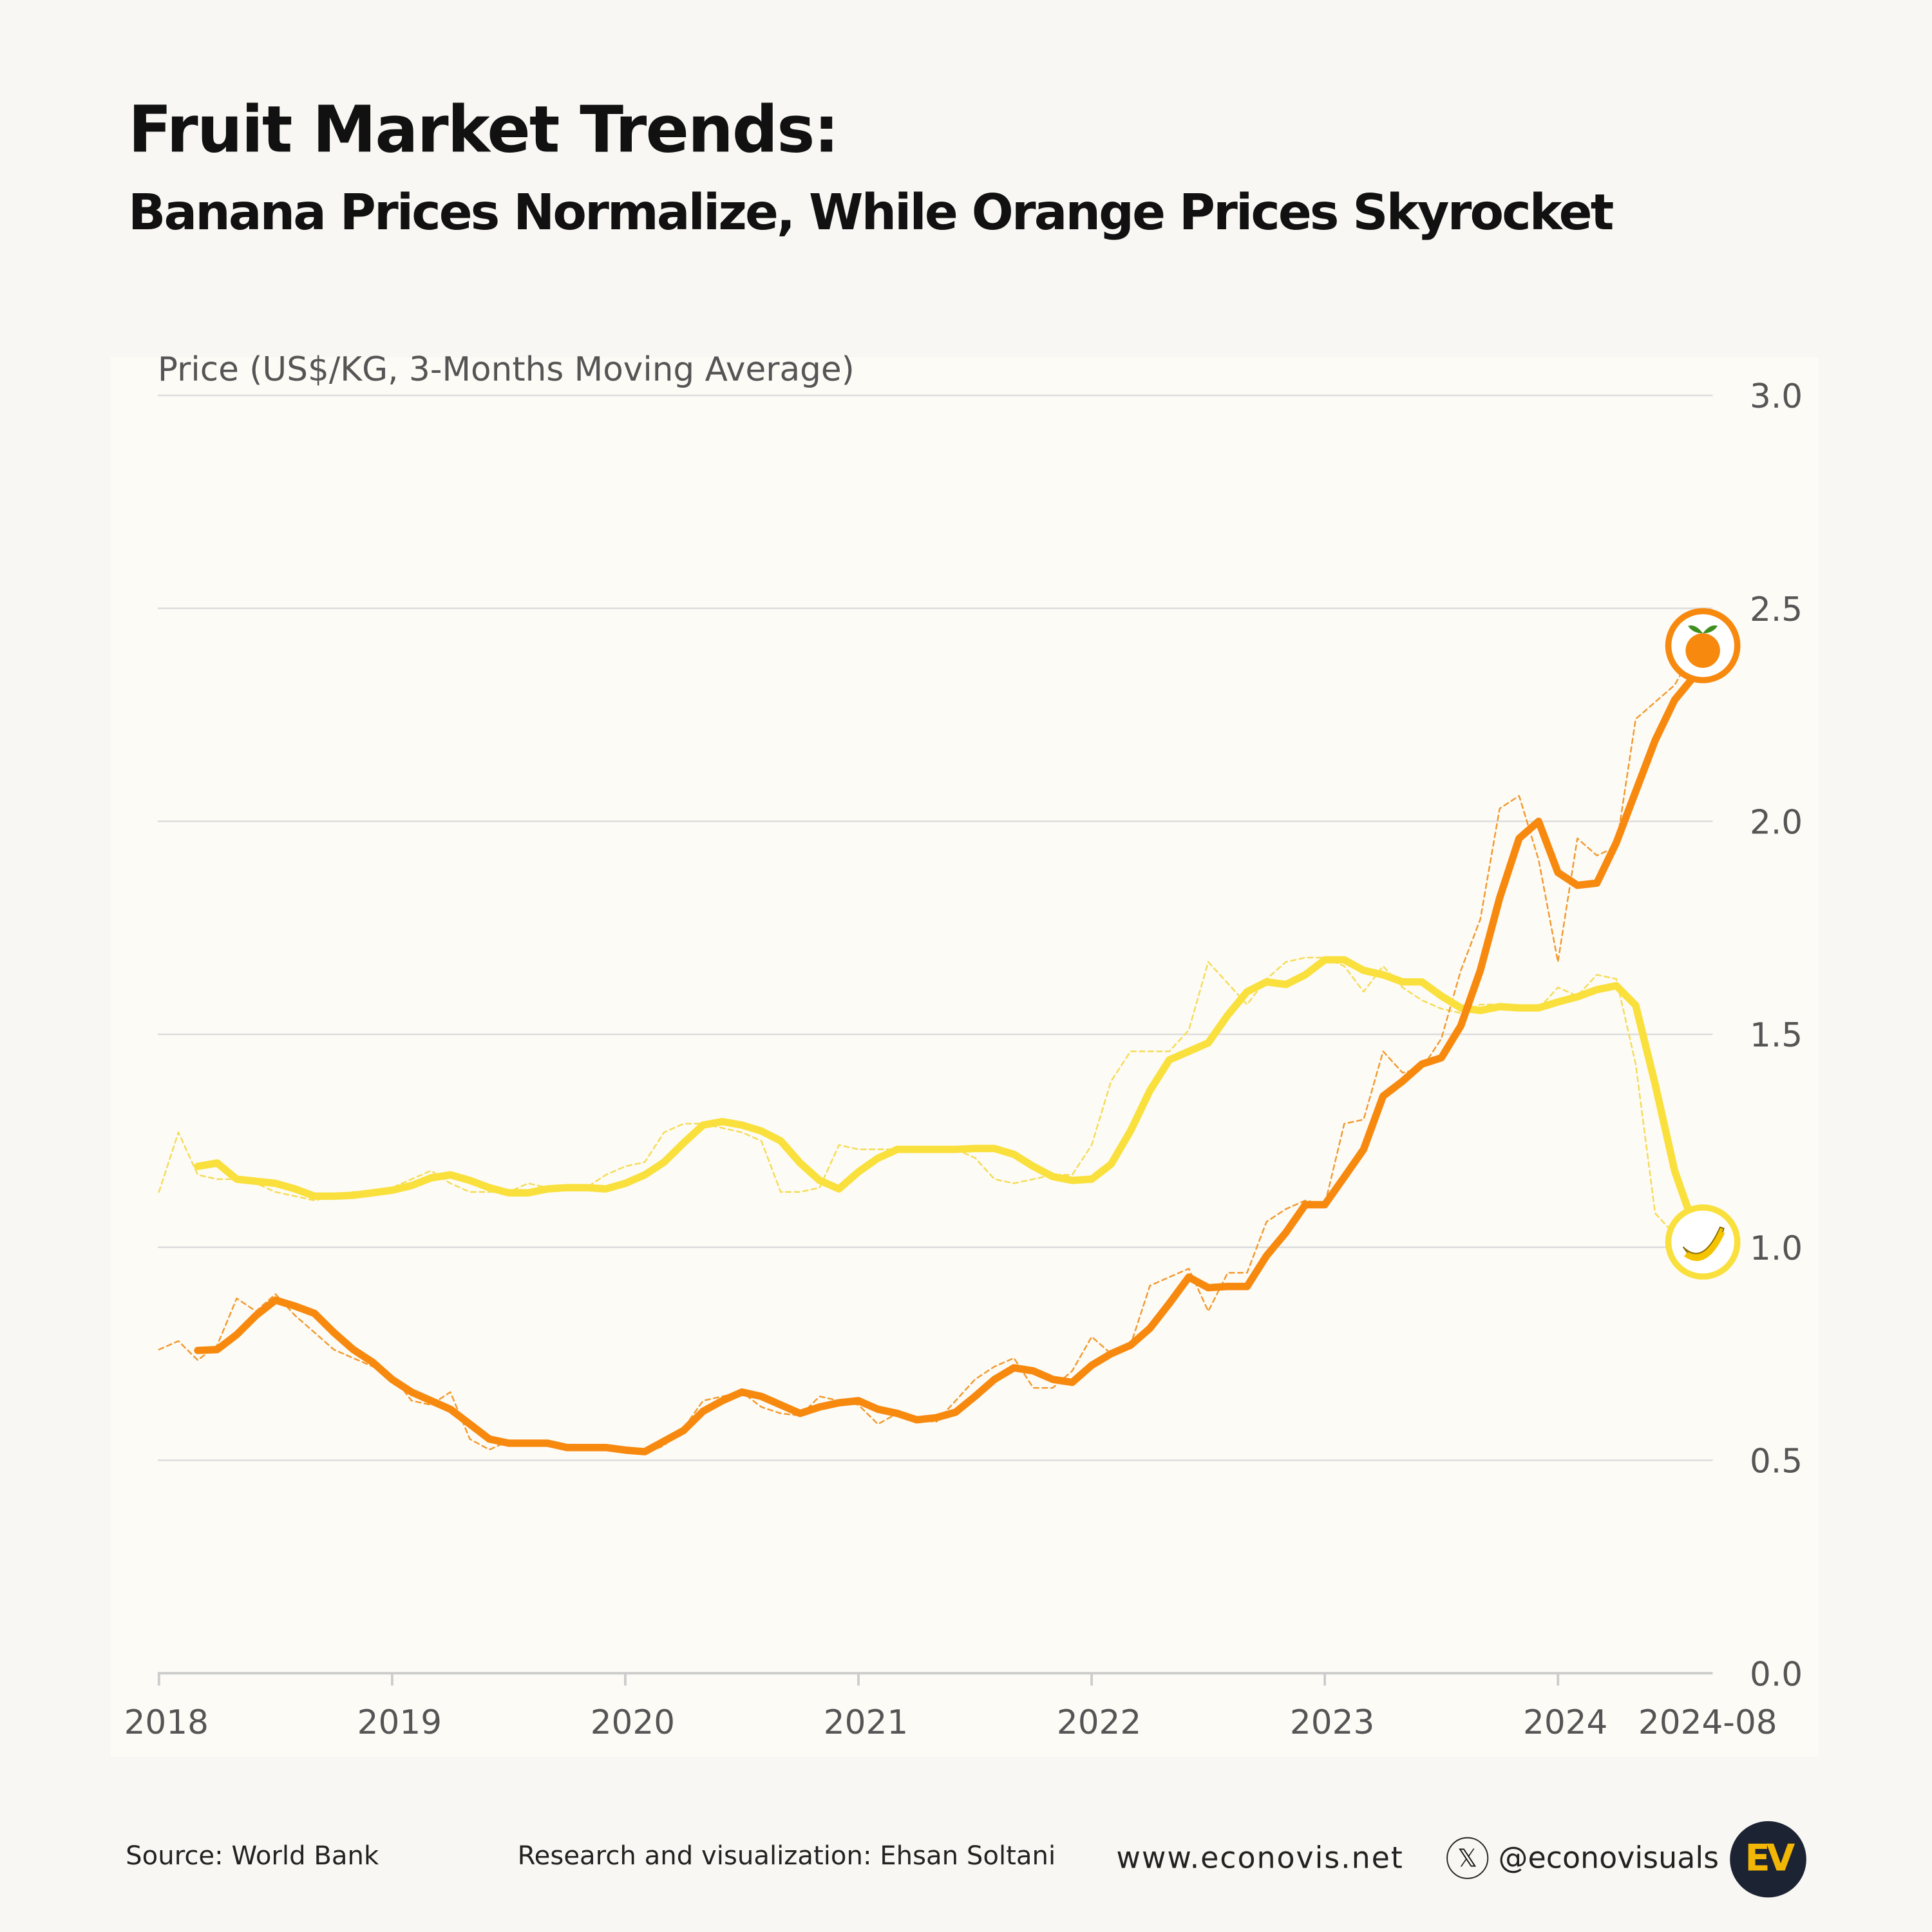 This screenshot has width=1932, height=1932. What do you see at coordinates (483, 130) in the screenshot?
I see `page-title: Fruit Market Trends:` at bounding box center [483, 130].